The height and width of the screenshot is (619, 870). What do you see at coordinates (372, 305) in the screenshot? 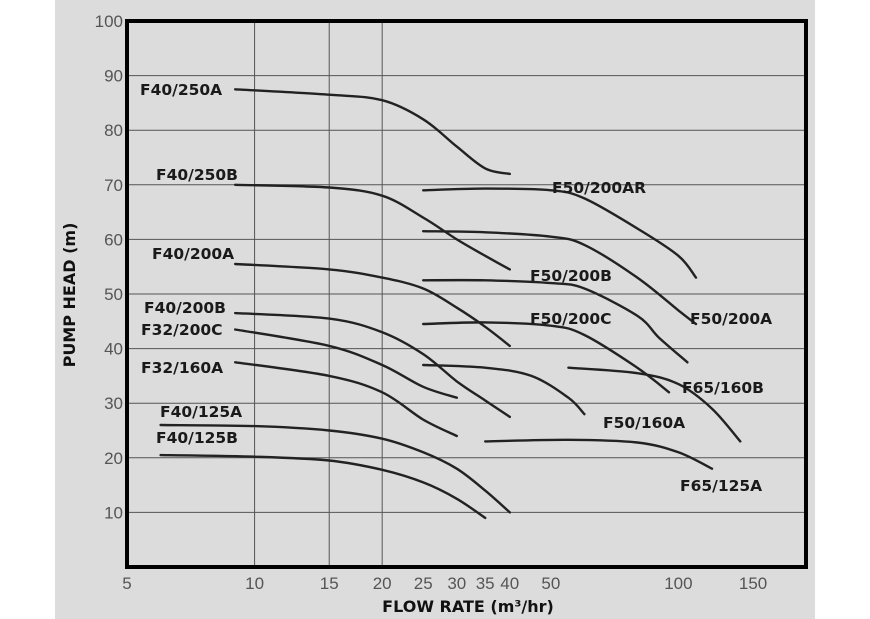
I see `curve-f40-200a` at bounding box center [372, 305].